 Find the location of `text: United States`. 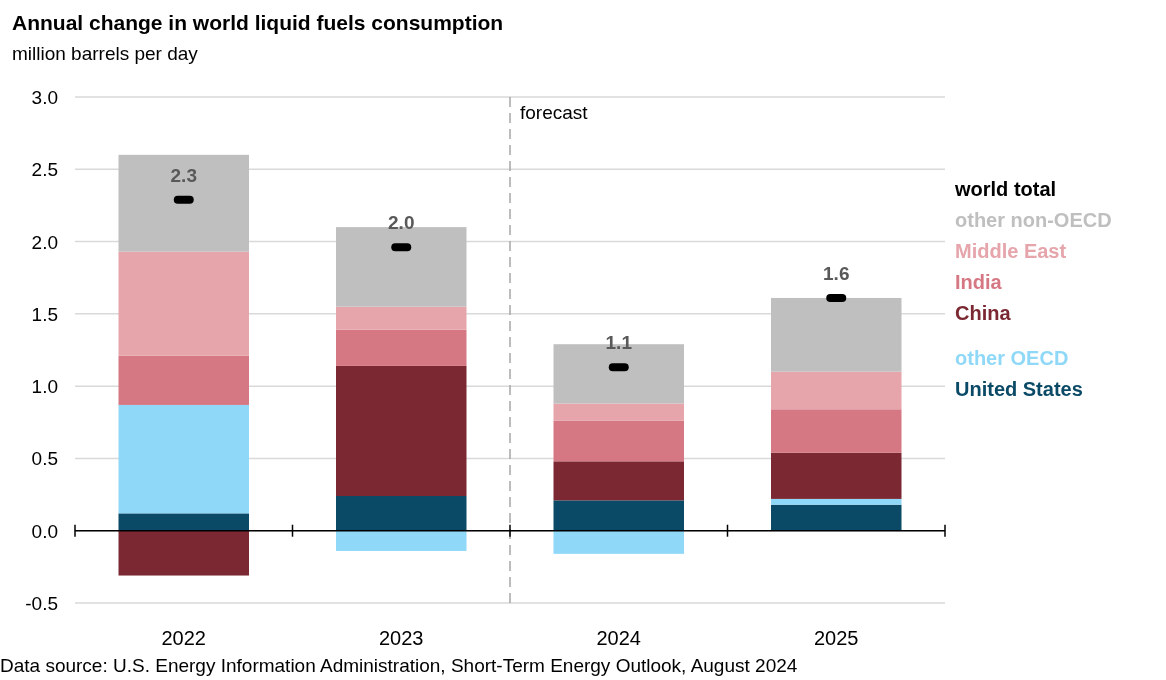

text: United States is located at coordinates (1019, 389).